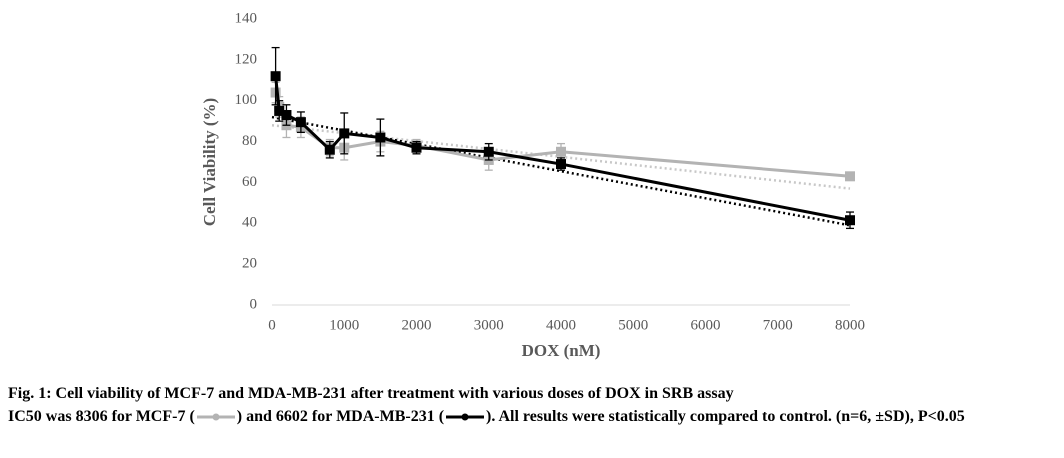 The height and width of the screenshot is (458, 1064). I want to click on x-tick-label: 2000, so click(417, 325).